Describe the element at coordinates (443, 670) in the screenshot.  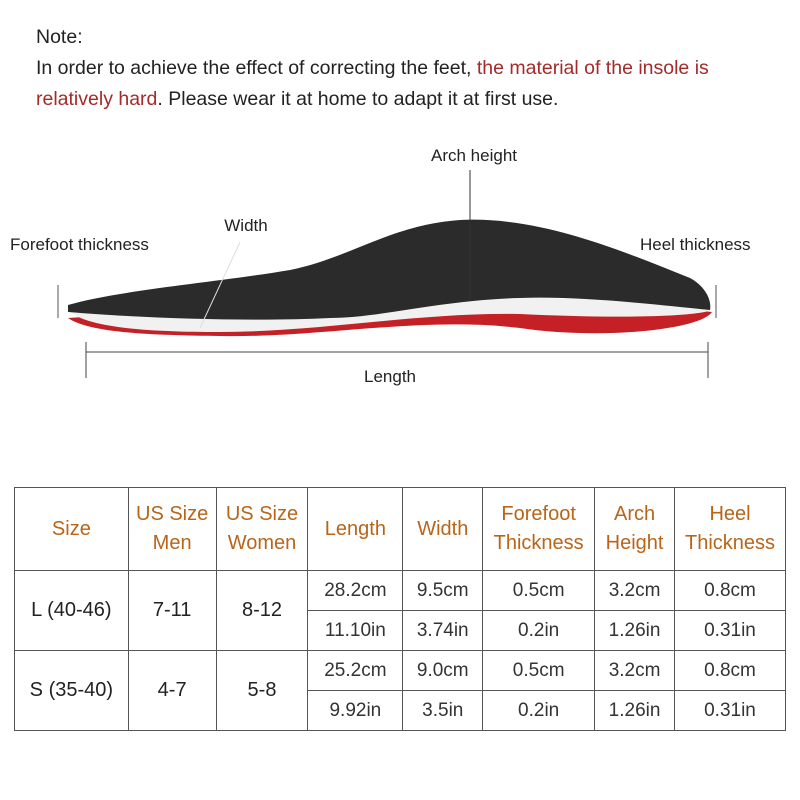
I see `metric-cell: 9.0cm` at that location.